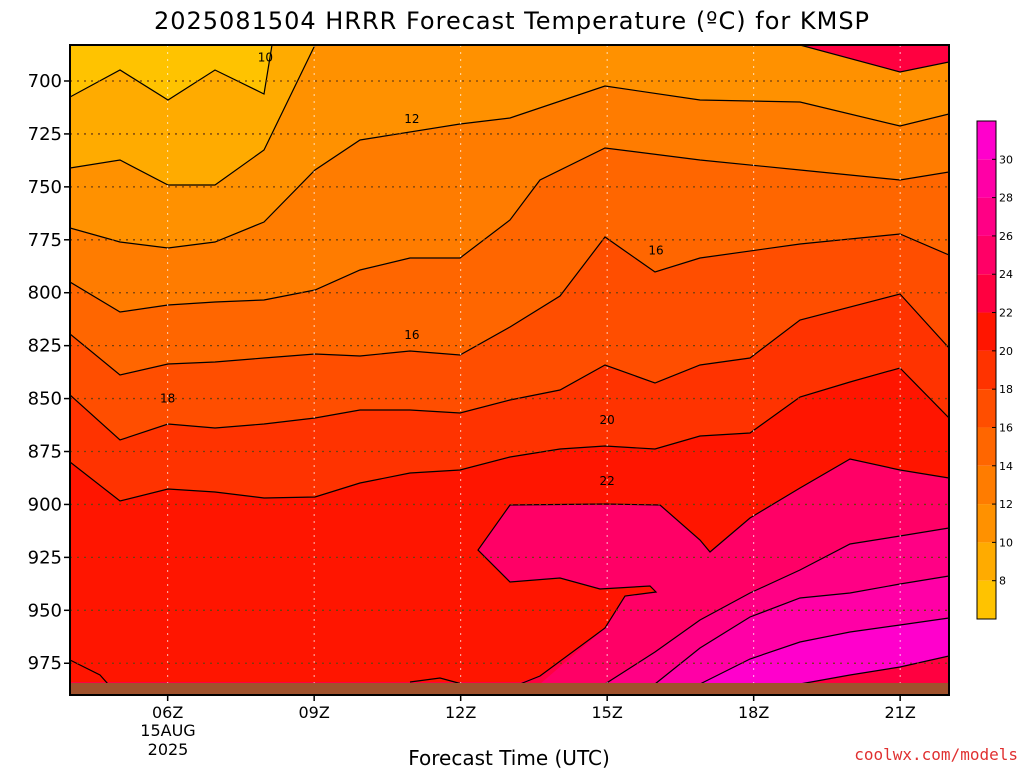 The width and height of the screenshot is (1024, 768). What do you see at coordinates (167, 399) in the screenshot?
I see `contour-label: 18` at bounding box center [167, 399].